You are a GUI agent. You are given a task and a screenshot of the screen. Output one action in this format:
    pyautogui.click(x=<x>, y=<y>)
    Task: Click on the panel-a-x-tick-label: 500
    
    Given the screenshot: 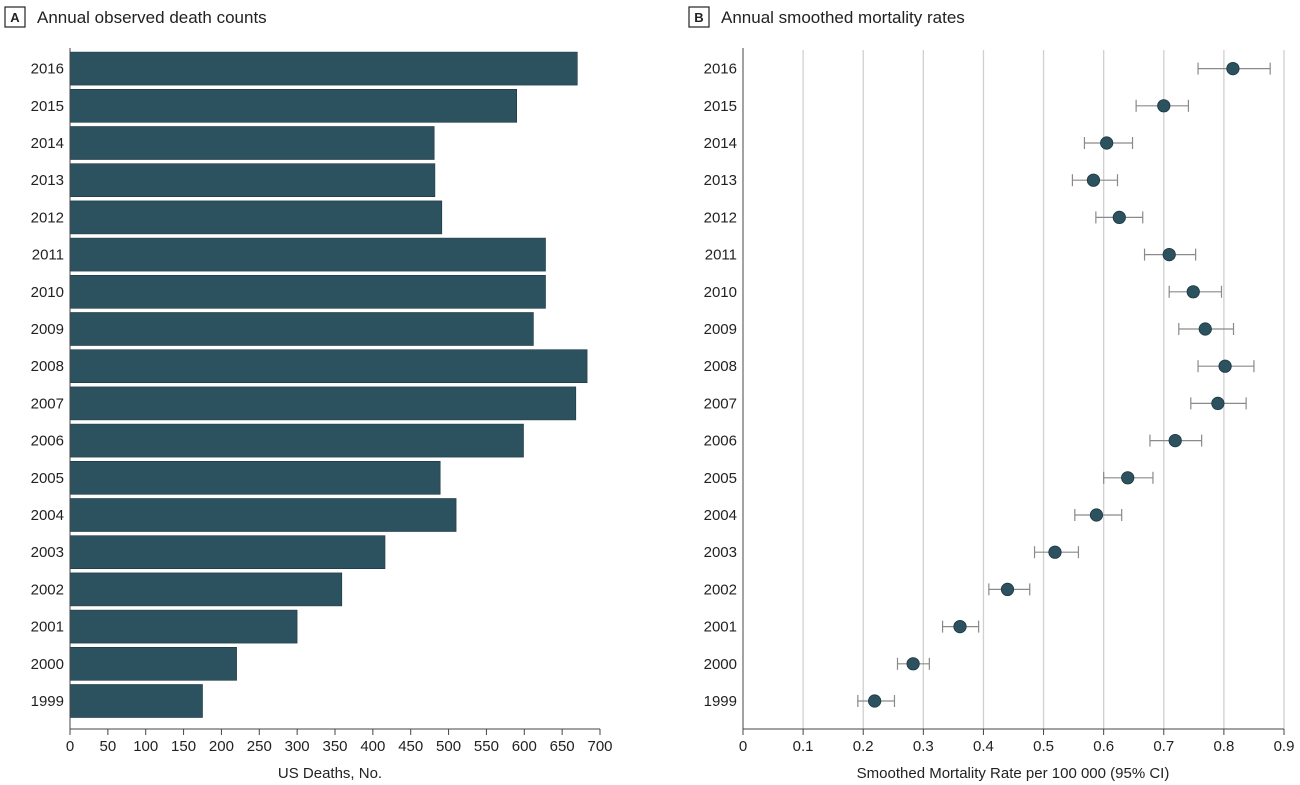 What is the action you would take?
    pyautogui.click(x=448, y=746)
    